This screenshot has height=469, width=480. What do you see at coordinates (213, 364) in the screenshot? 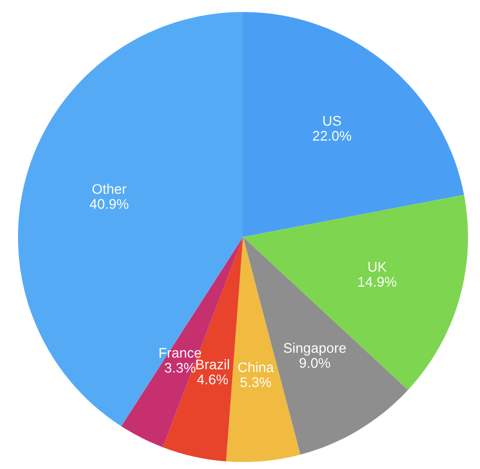
I see `slice-label: Brazil` at bounding box center [213, 364].